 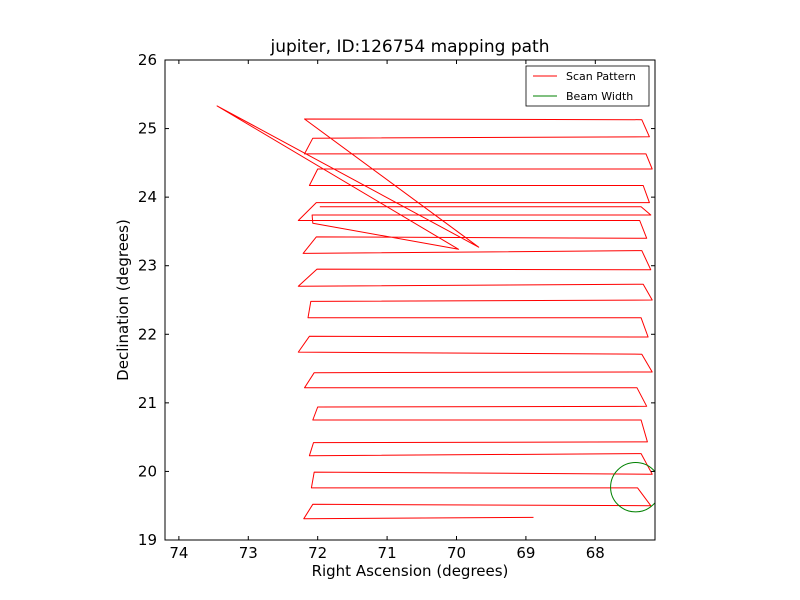 What do you see at coordinates (525, 553) in the screenshot?
I see `x-tick-label: 69` at bounding box center [525, 553].